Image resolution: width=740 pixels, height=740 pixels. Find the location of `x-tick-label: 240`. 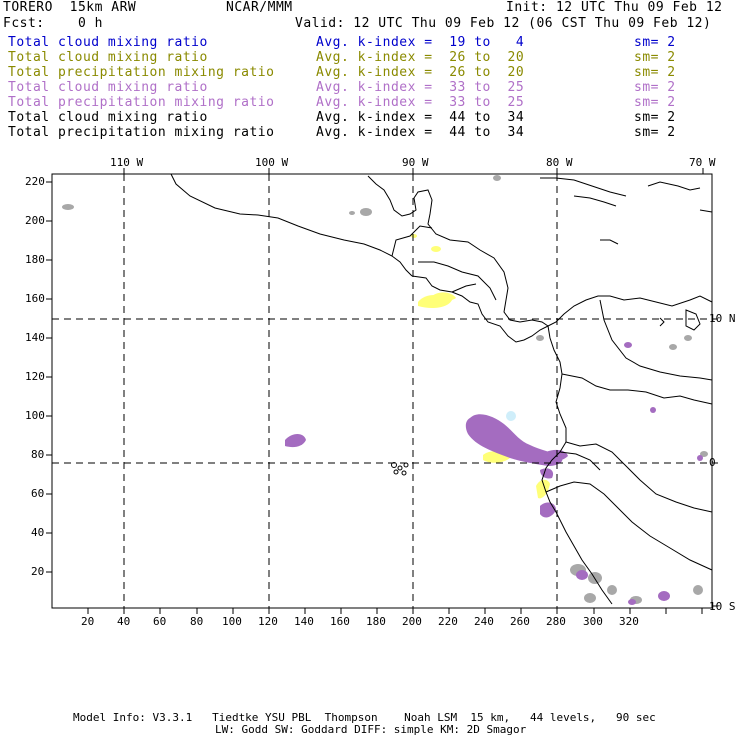

x-tick-label: 240 is located at coordinates (484, 621).